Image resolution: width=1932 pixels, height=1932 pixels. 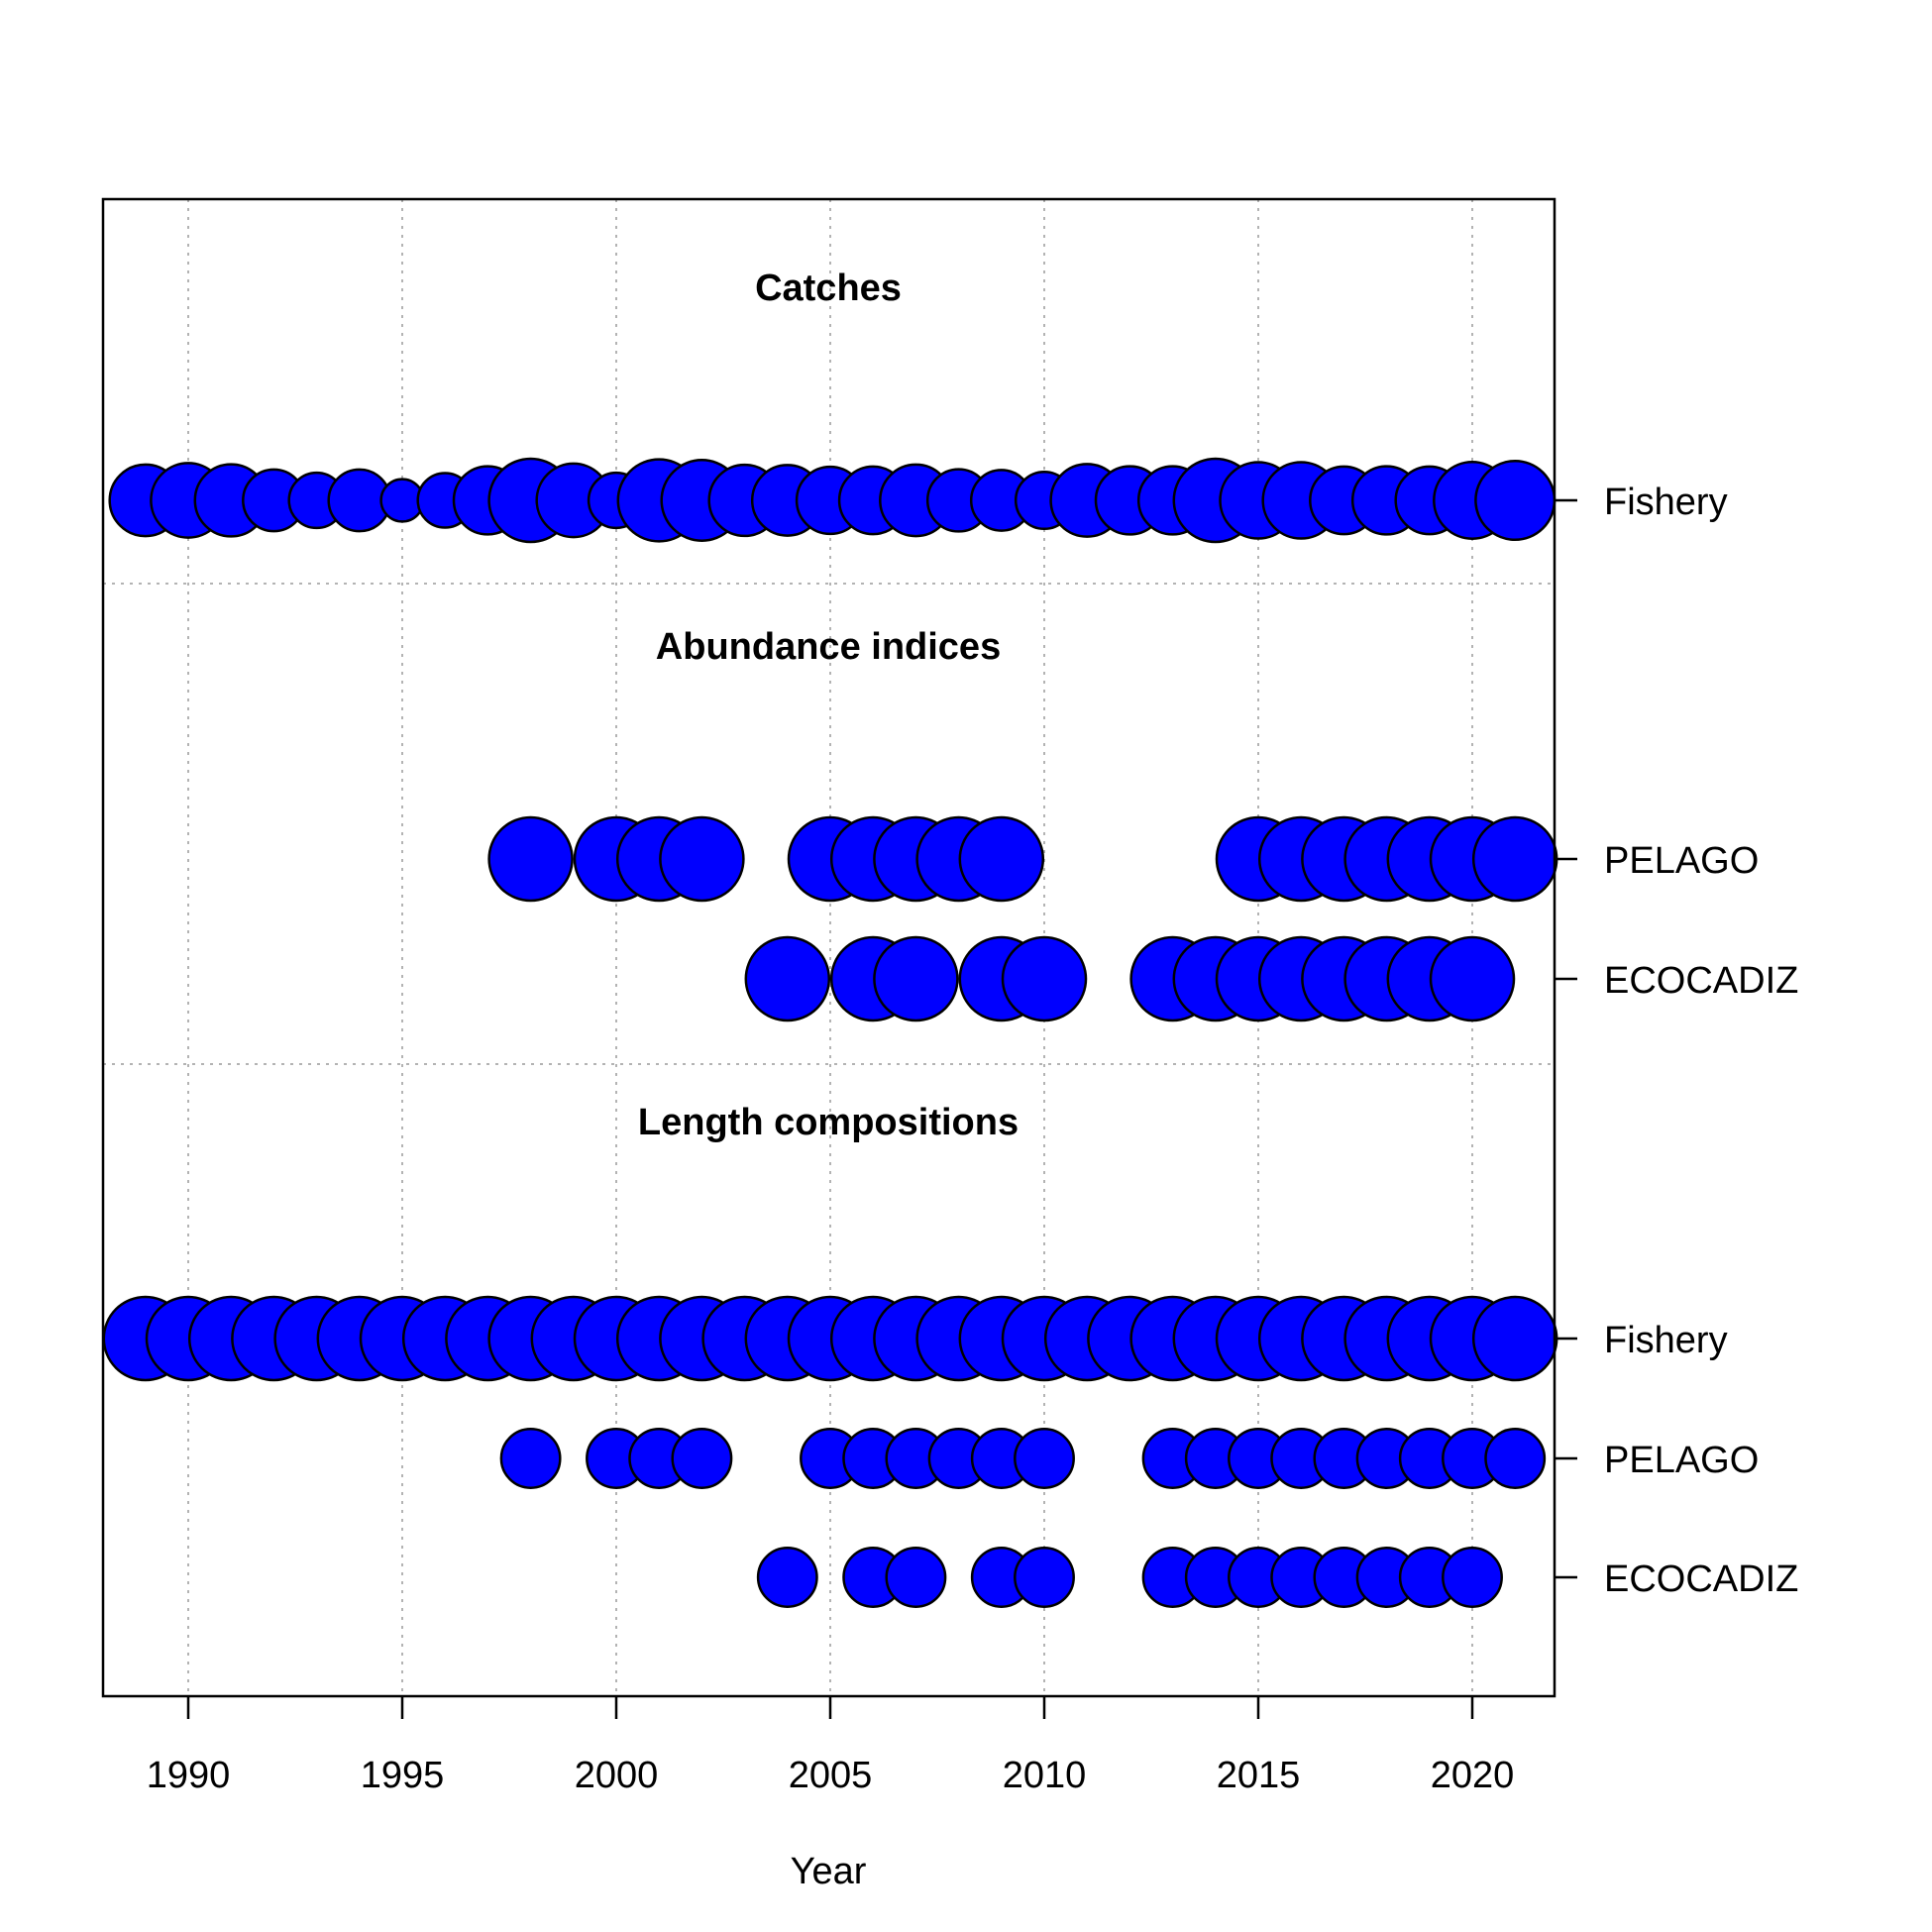 I want to click on panel-title: Length compositions, so click(x=829, y=1122).